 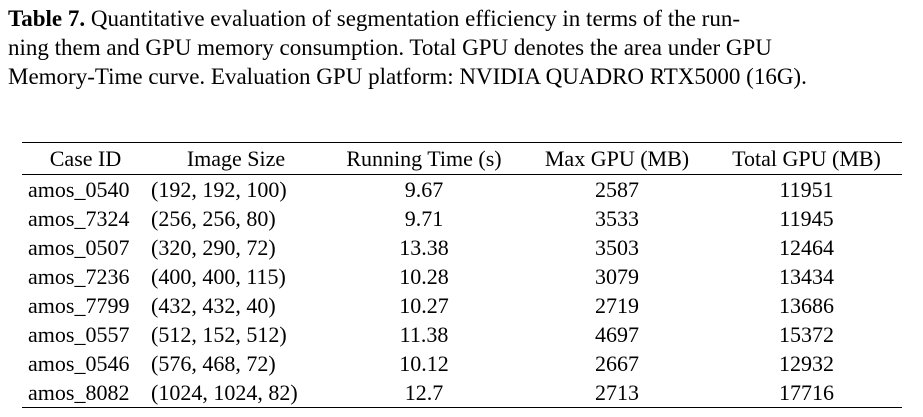 What do you see at coordinates (213, 305) in the screenshot?
I see `cell-image-size: (432, 432, 40)` at bounding box center [213, 305].